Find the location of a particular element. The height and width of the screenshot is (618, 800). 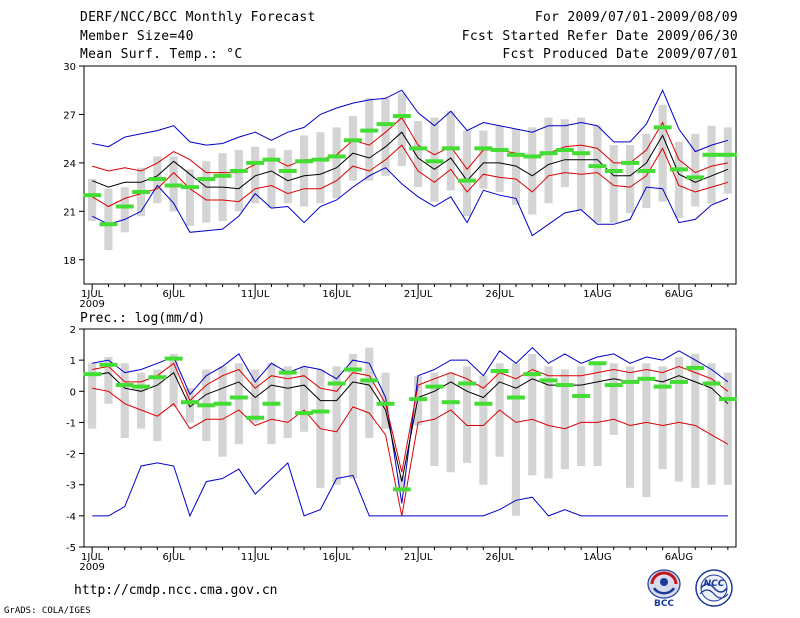

produced-date-label: Fcst Produced Date 2009/07/01 is located at coordinates (620, 54).